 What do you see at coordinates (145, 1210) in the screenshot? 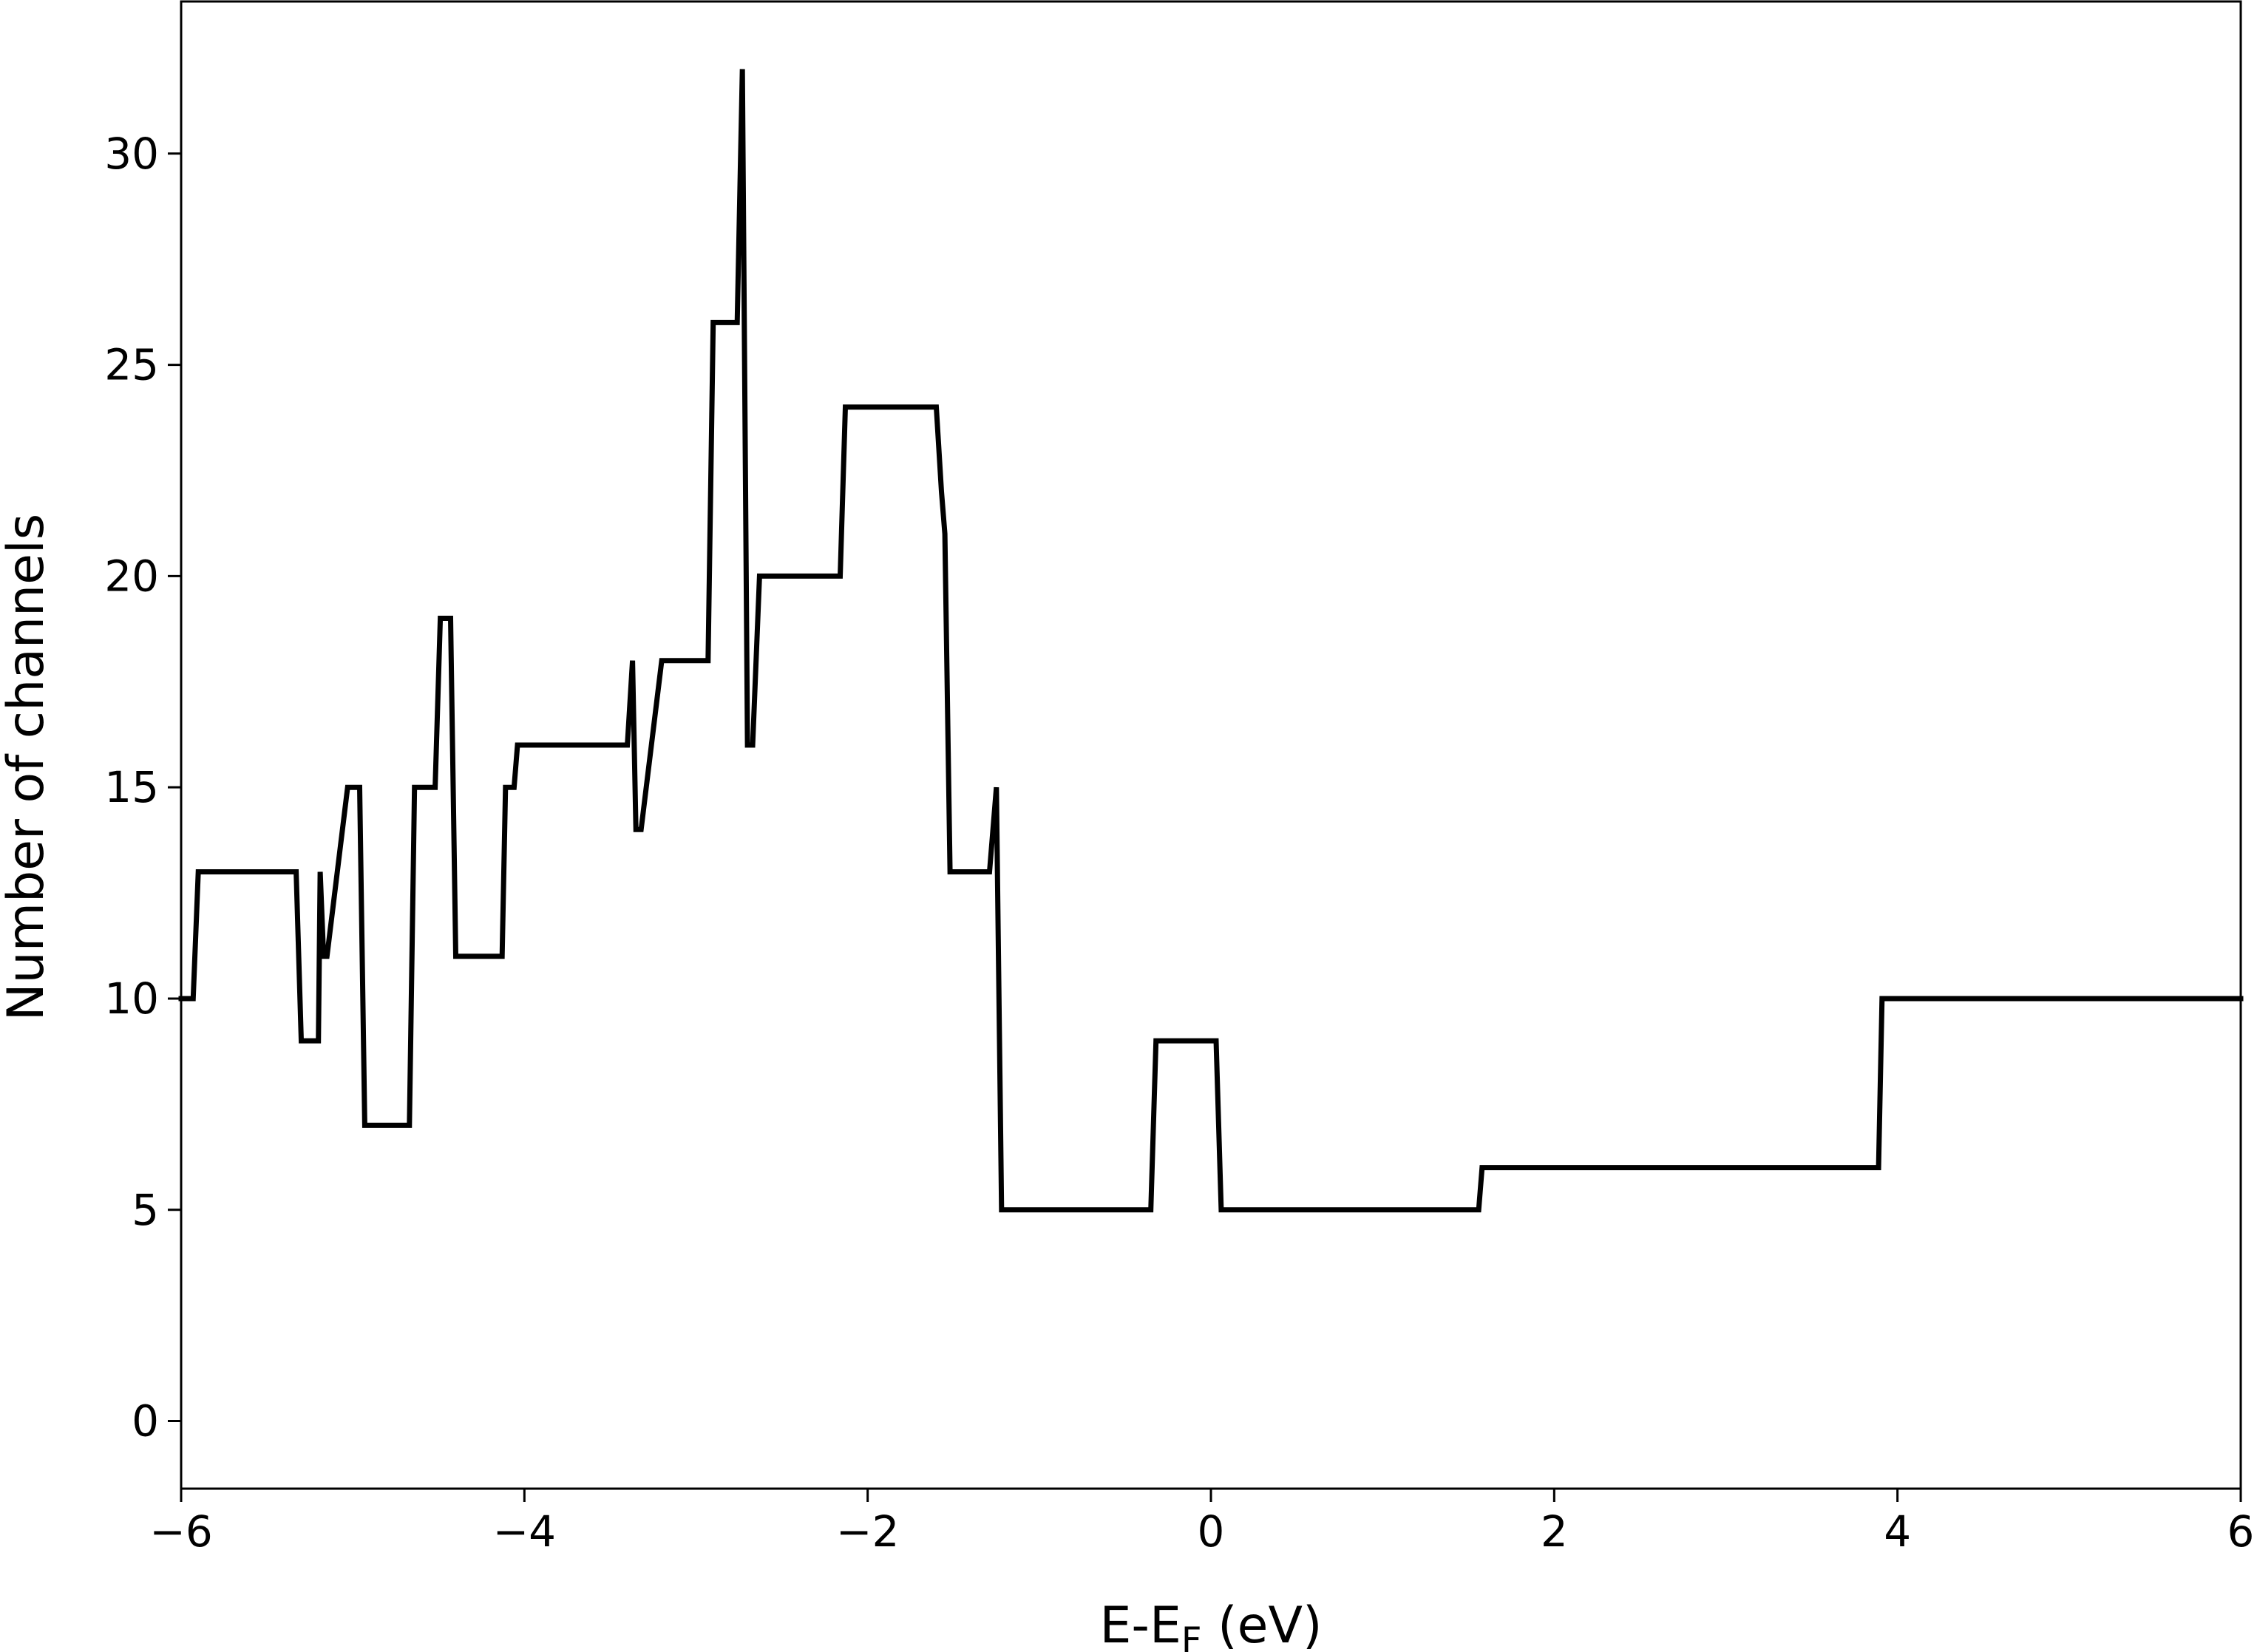
I see `y-tick-label: 5` at bounding box center [145, 1210].